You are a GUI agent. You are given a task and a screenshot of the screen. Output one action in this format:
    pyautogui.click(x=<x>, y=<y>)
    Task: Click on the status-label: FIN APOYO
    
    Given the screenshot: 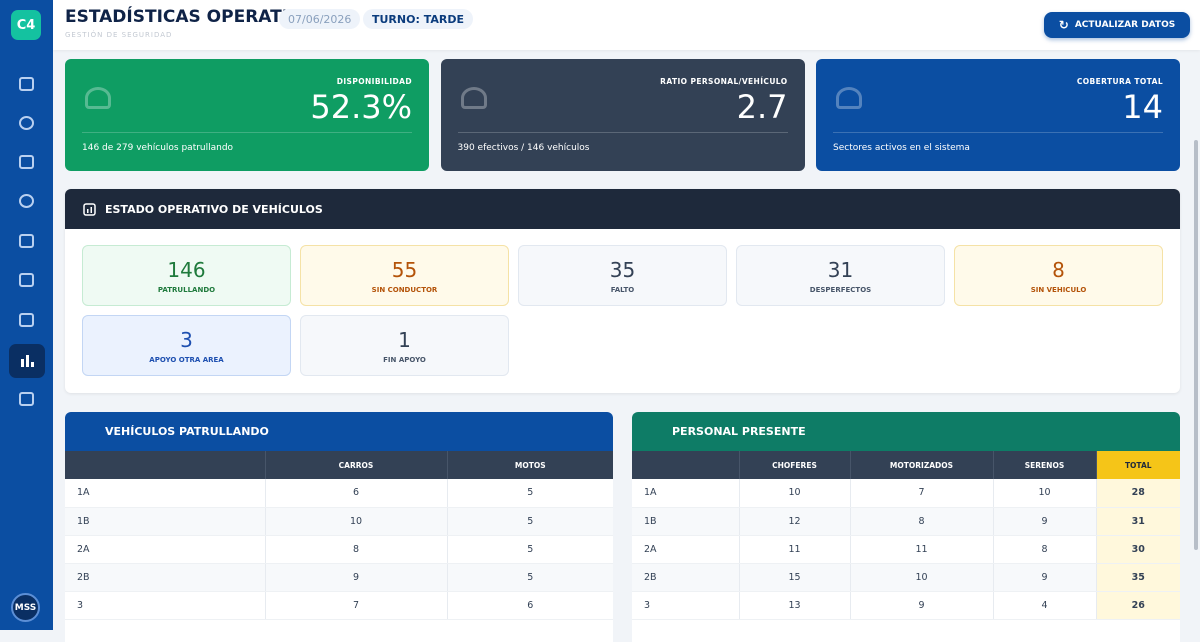 What is the action you would take?
    pyautogui.click(x=404, y=360)
    